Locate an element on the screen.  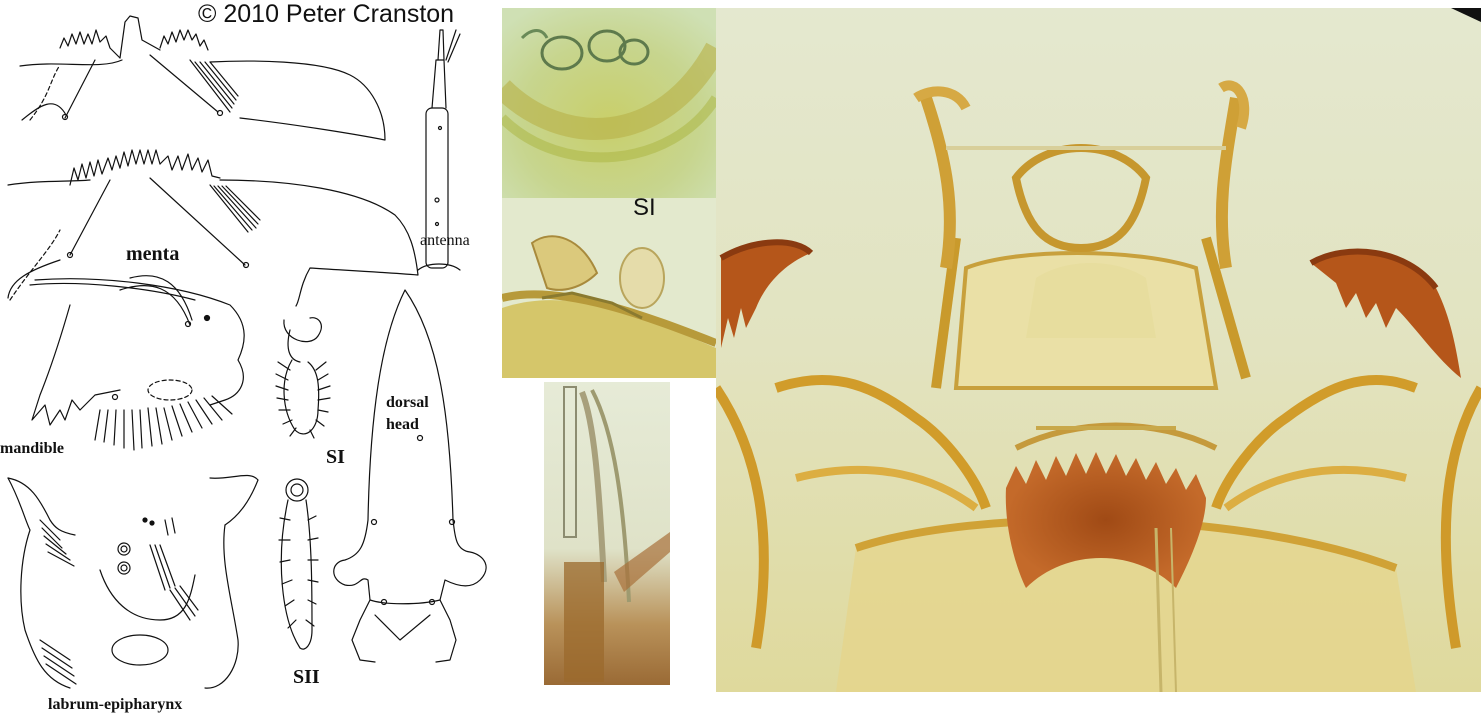
mentum-upper-drawing is located at coordinates (202, 78).